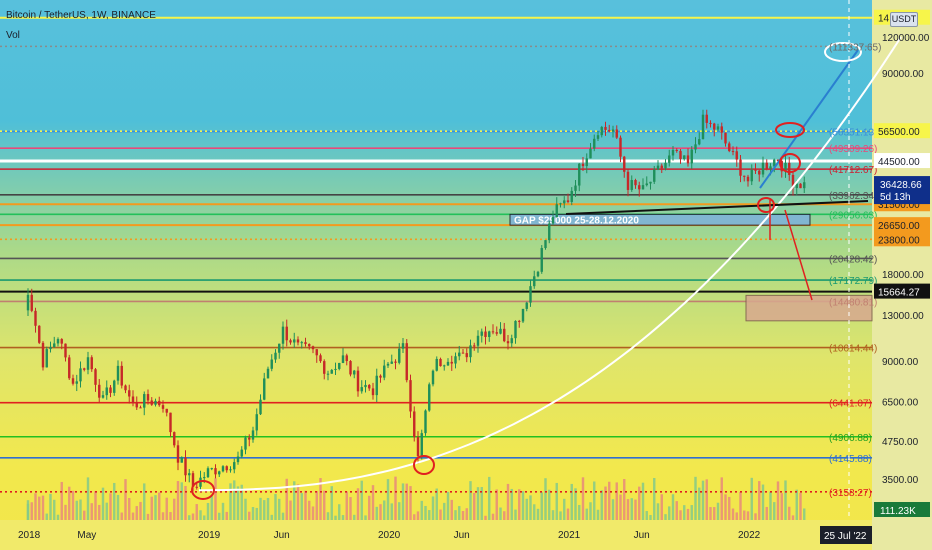  What do you see at coordinates (853, 349) in the screenshot?
I see `level-label: (10014.44)` at bounding box center [853, 349].